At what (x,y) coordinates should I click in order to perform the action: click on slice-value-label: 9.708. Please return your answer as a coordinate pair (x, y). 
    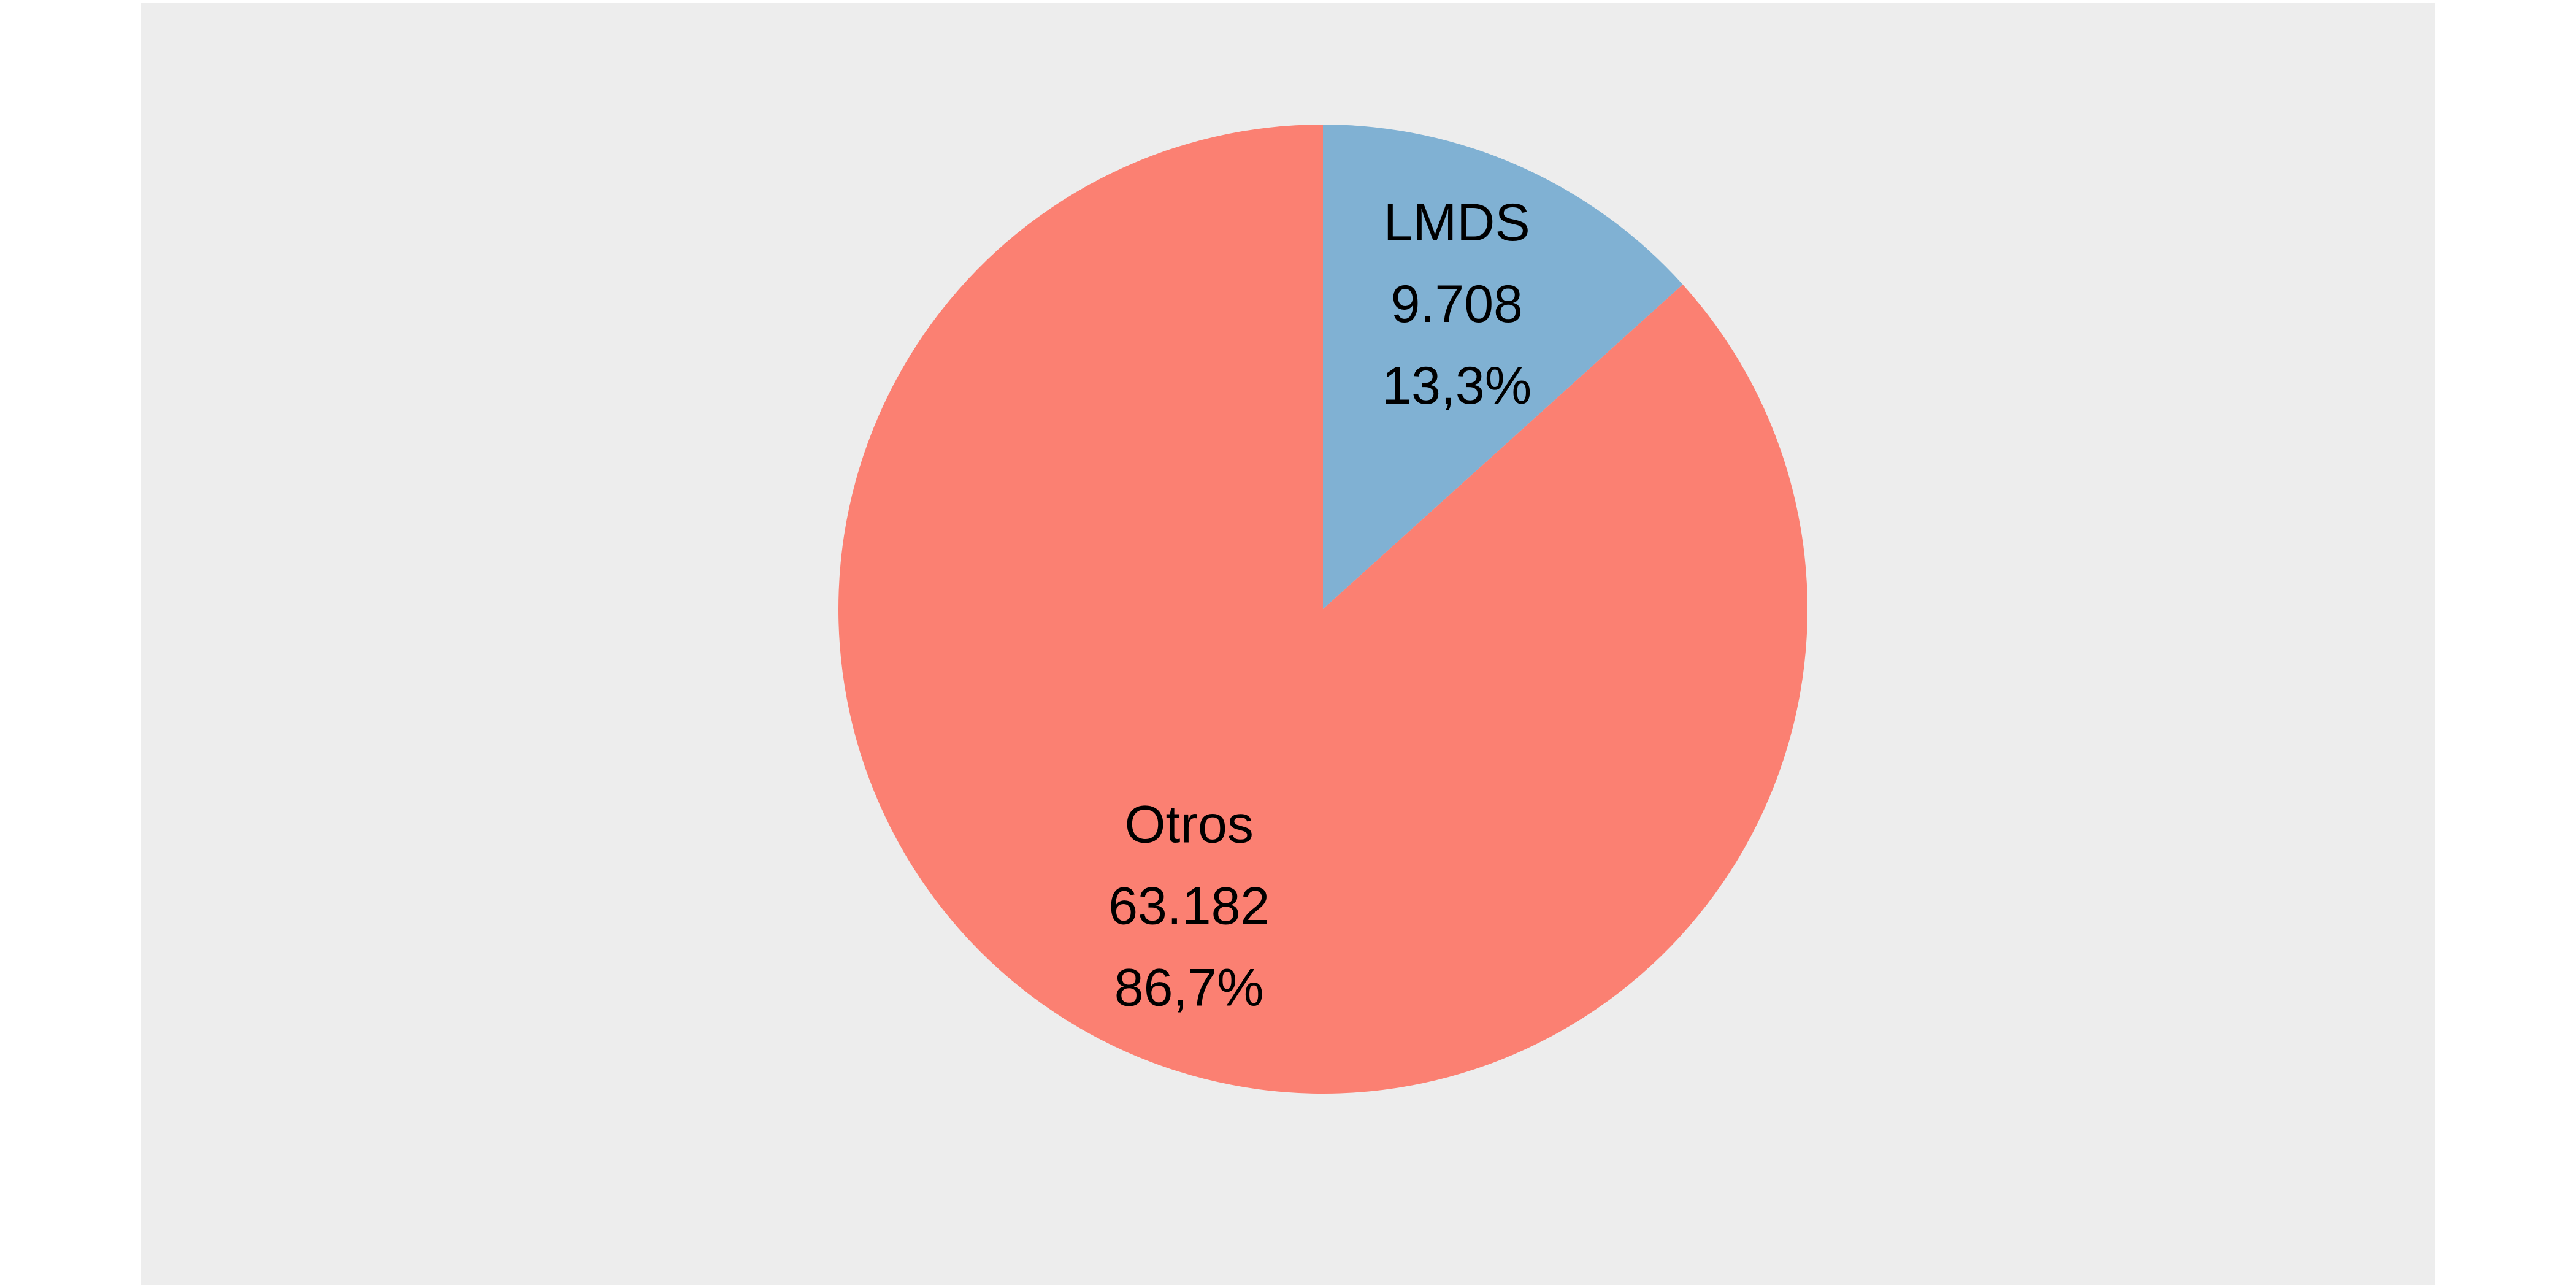
    Looking at the image, I should click on (1457, 304).